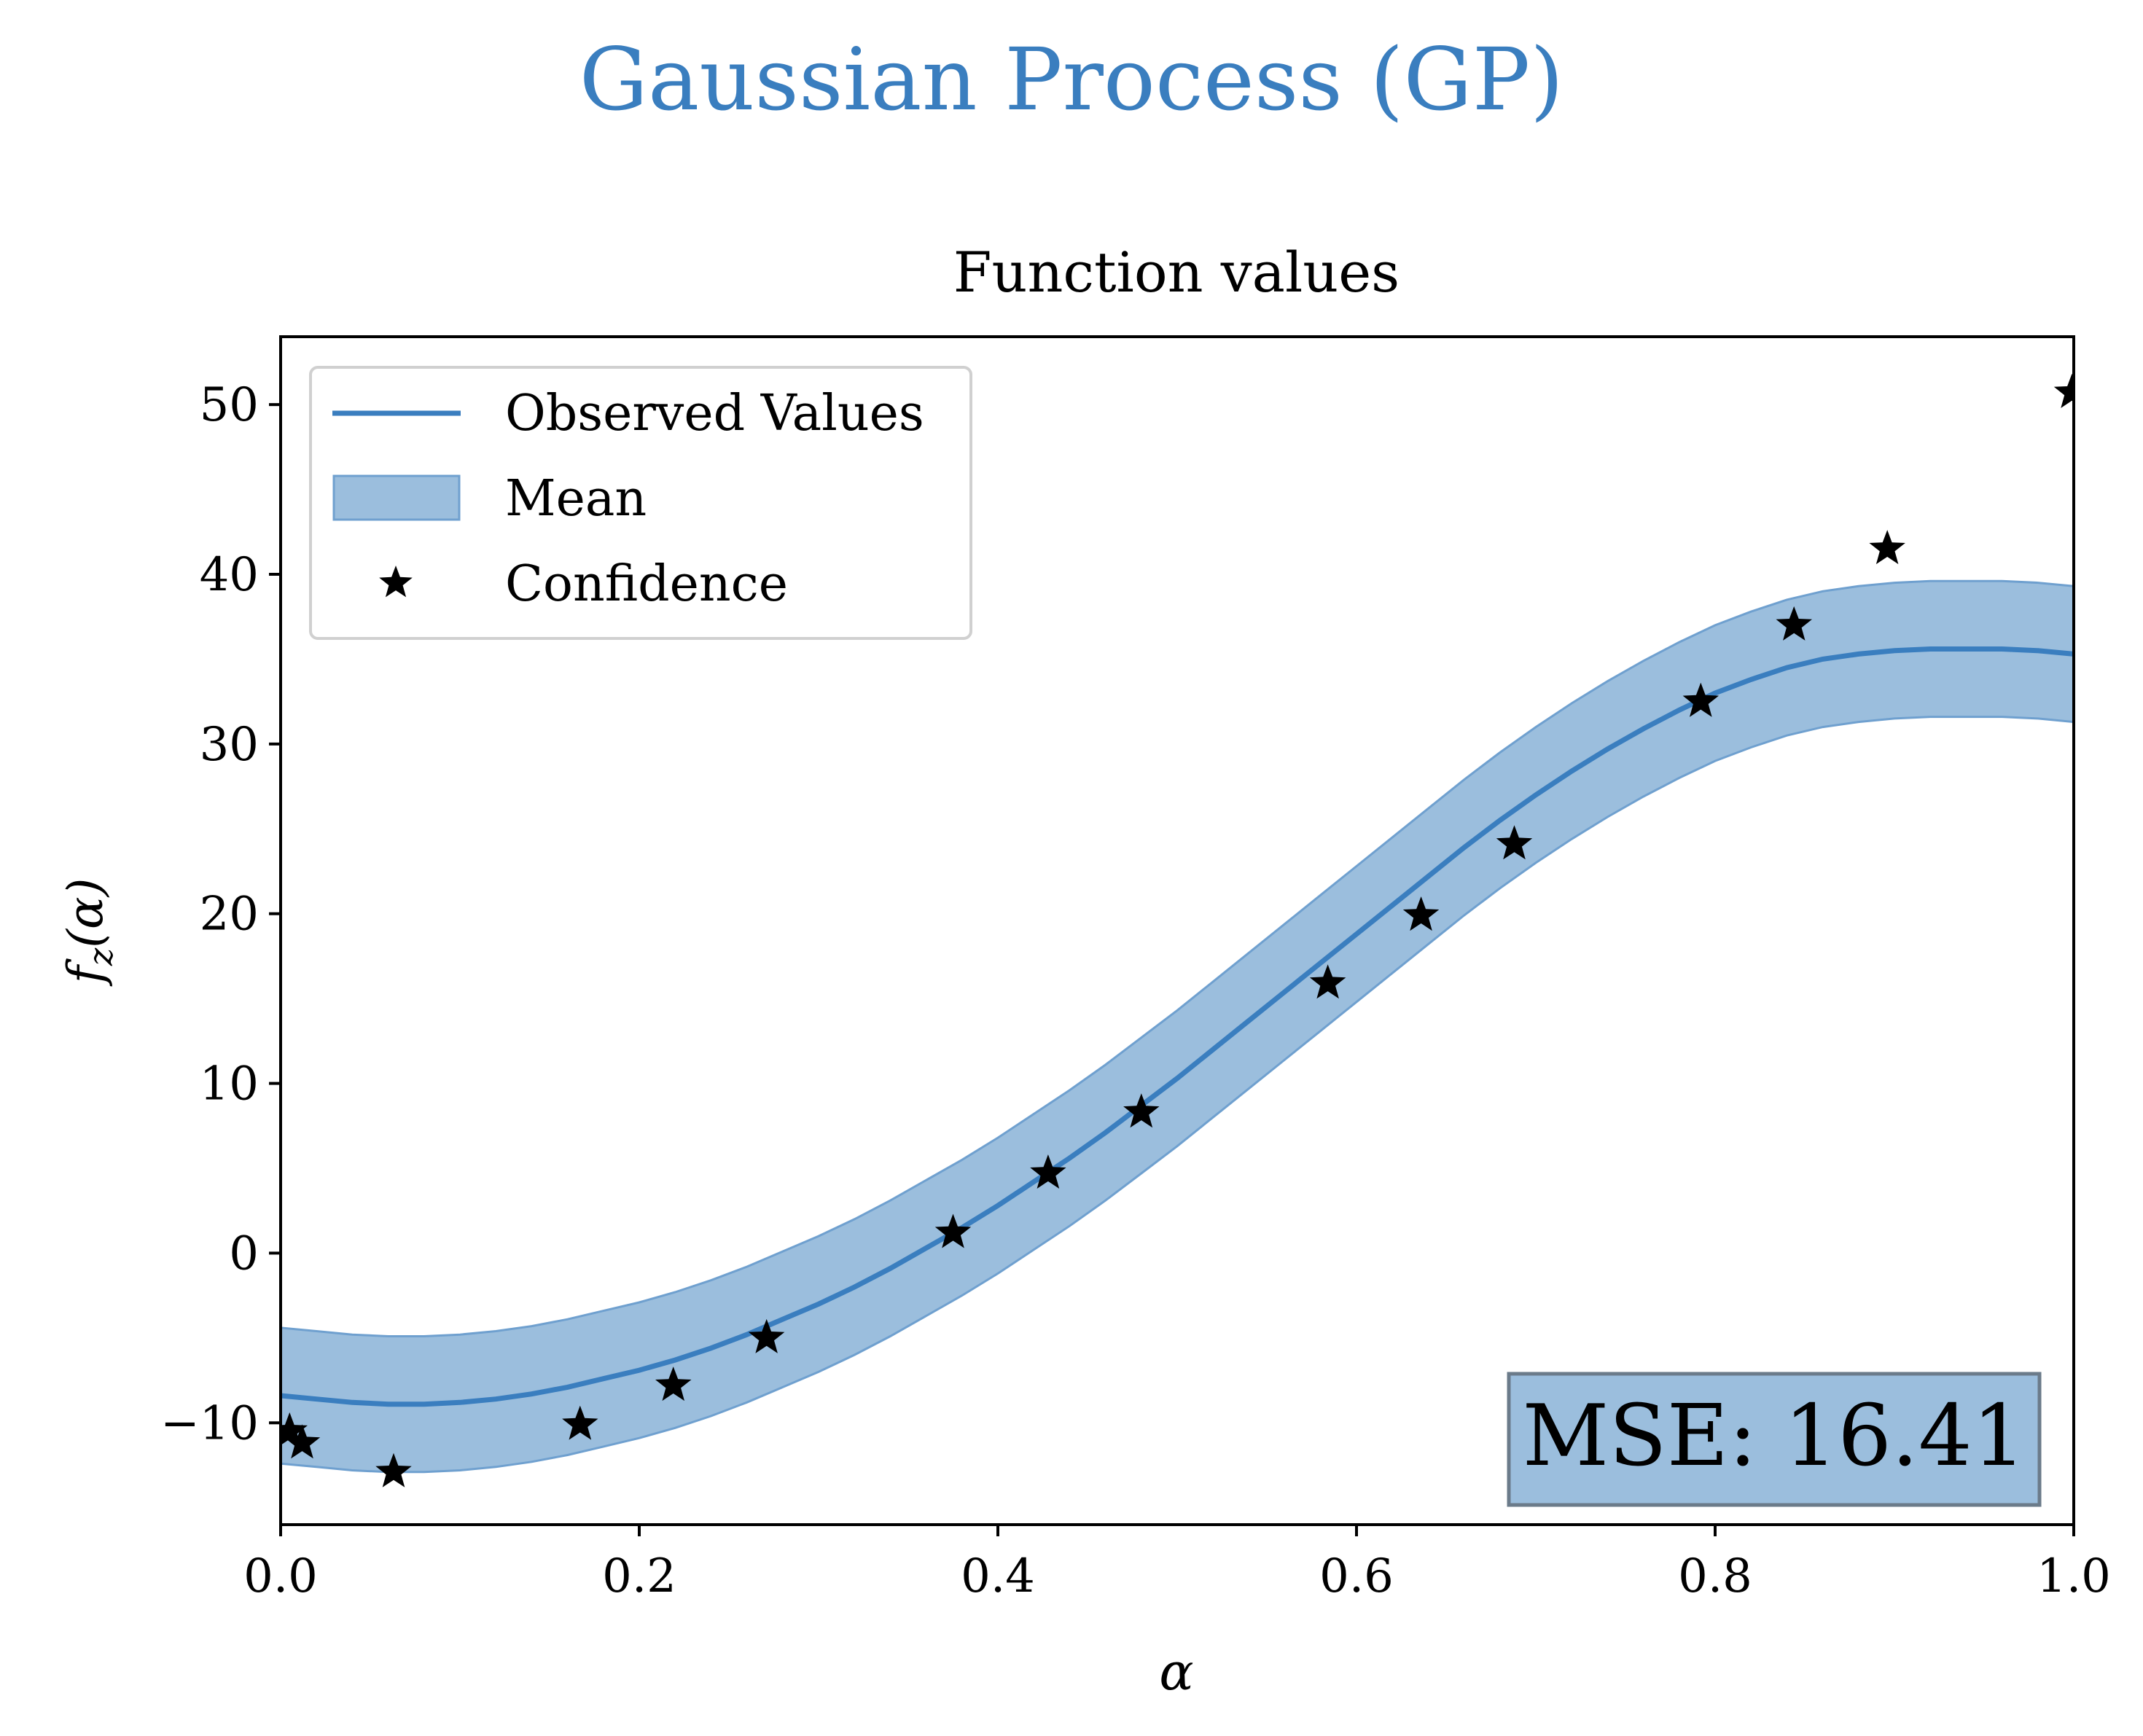 The width and height of the screenshot is (2143, 1736). I want to click on y-tick-label: 20, so click(230, 915).